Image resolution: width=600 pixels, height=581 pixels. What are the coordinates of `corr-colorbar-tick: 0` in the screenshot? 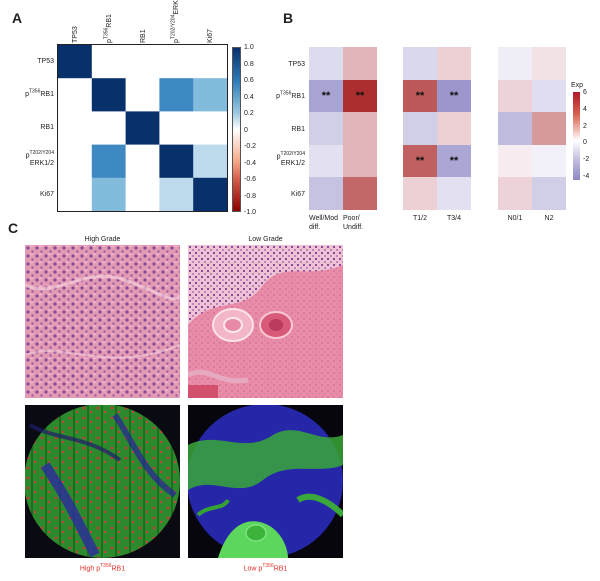 It's located at (246, 130).